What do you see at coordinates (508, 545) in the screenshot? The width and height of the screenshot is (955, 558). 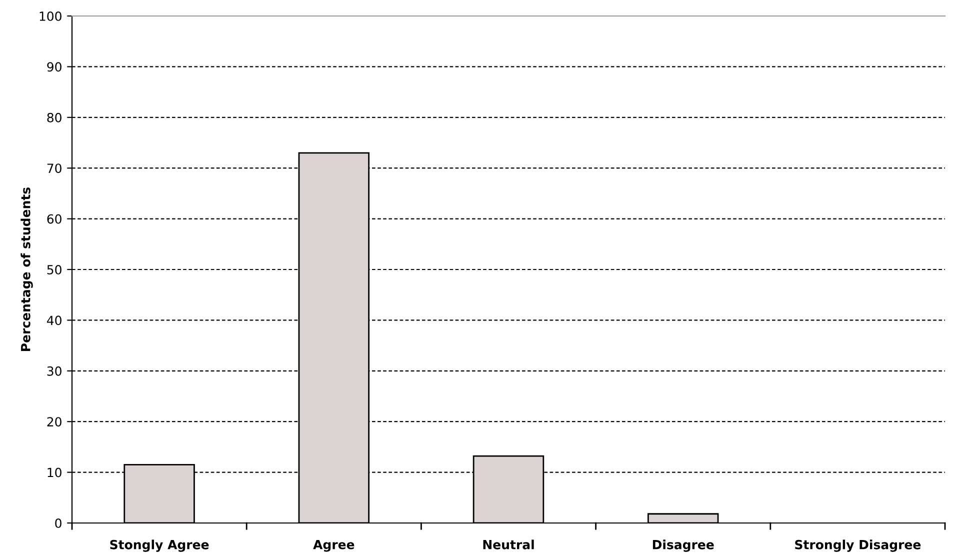 I see `x-tick-label: Neutral` at bounding box center [508, 545].